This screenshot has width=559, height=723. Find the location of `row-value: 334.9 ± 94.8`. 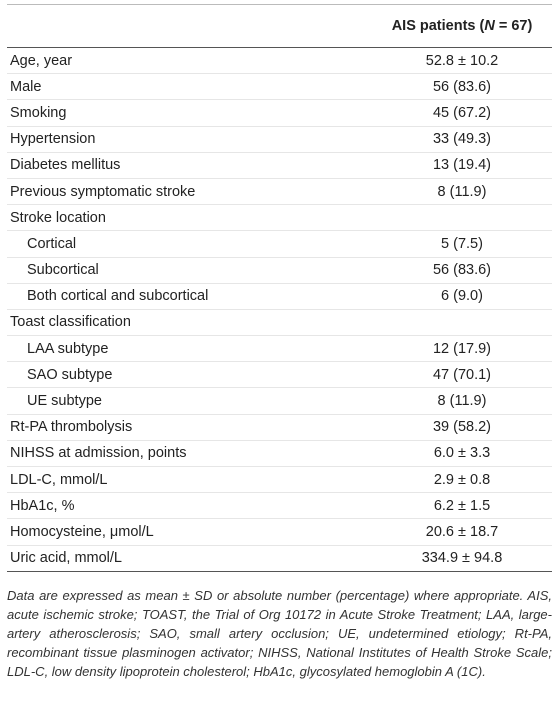

row-value: 334.9 ± 94.8 is located at coordinates (462, 558).